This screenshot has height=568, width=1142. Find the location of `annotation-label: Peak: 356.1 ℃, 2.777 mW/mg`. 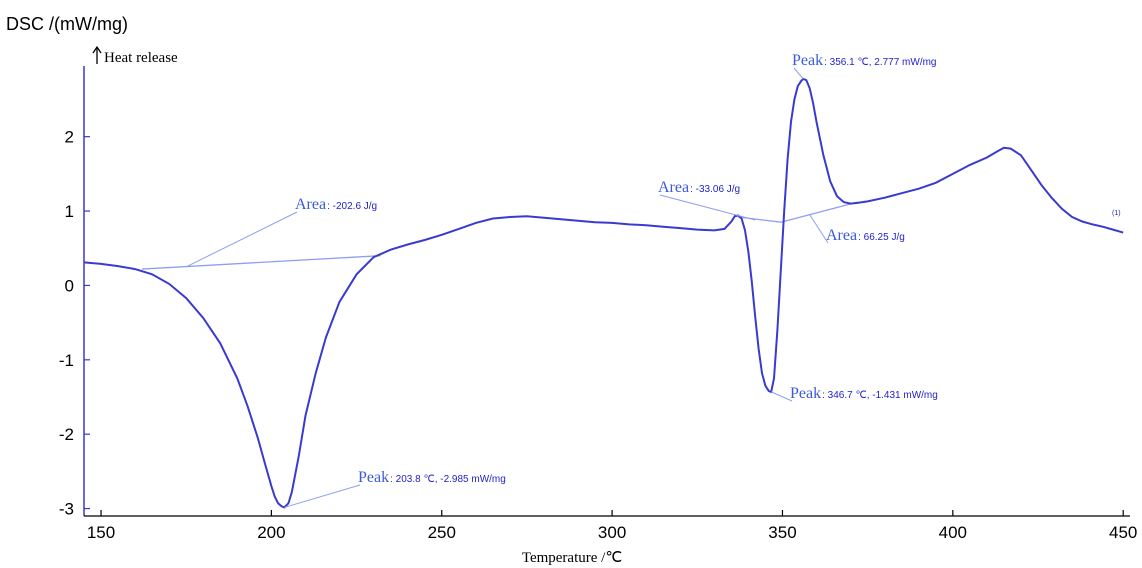

annotation-label: Peak: 356.1 ℃, 2.777 mW/mg is located at coordinates (864, 60).